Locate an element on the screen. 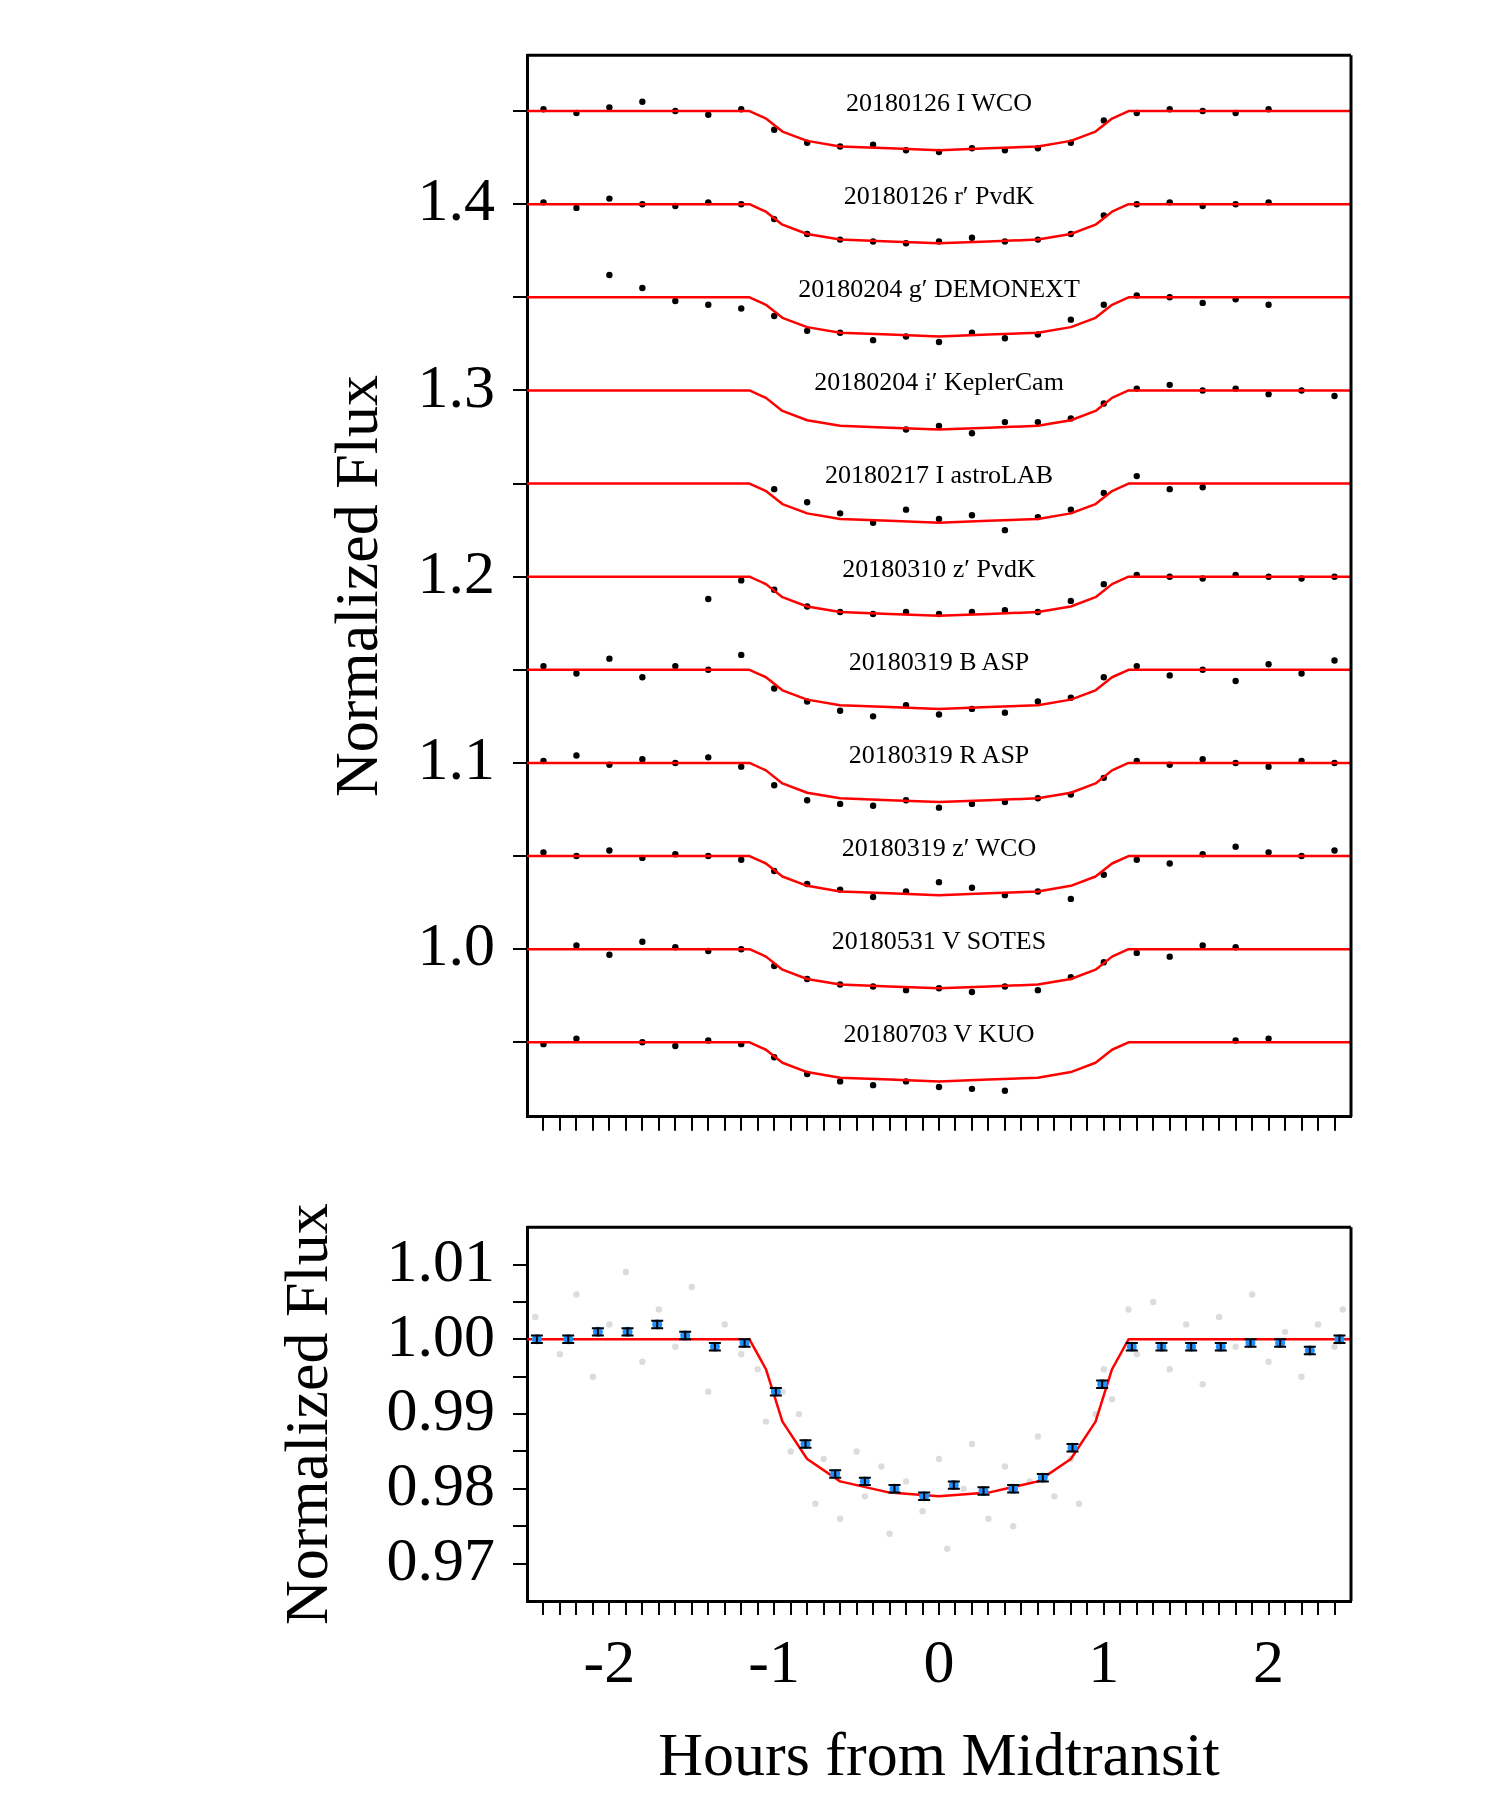  y-tick-label: 1.0 is located at coordinates (456, 944).